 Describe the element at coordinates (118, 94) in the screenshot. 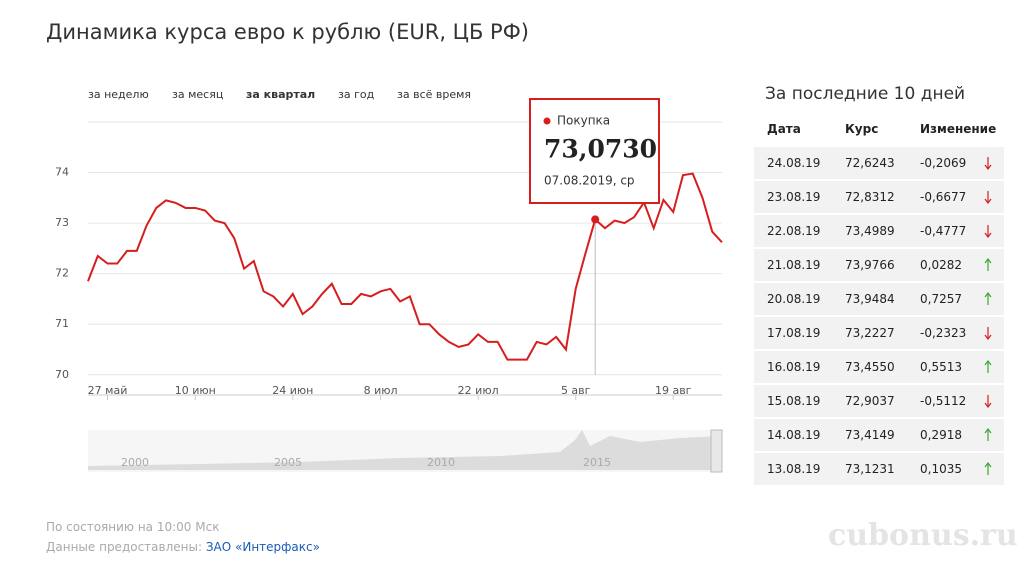

I see `tab: за неделю` at that location.